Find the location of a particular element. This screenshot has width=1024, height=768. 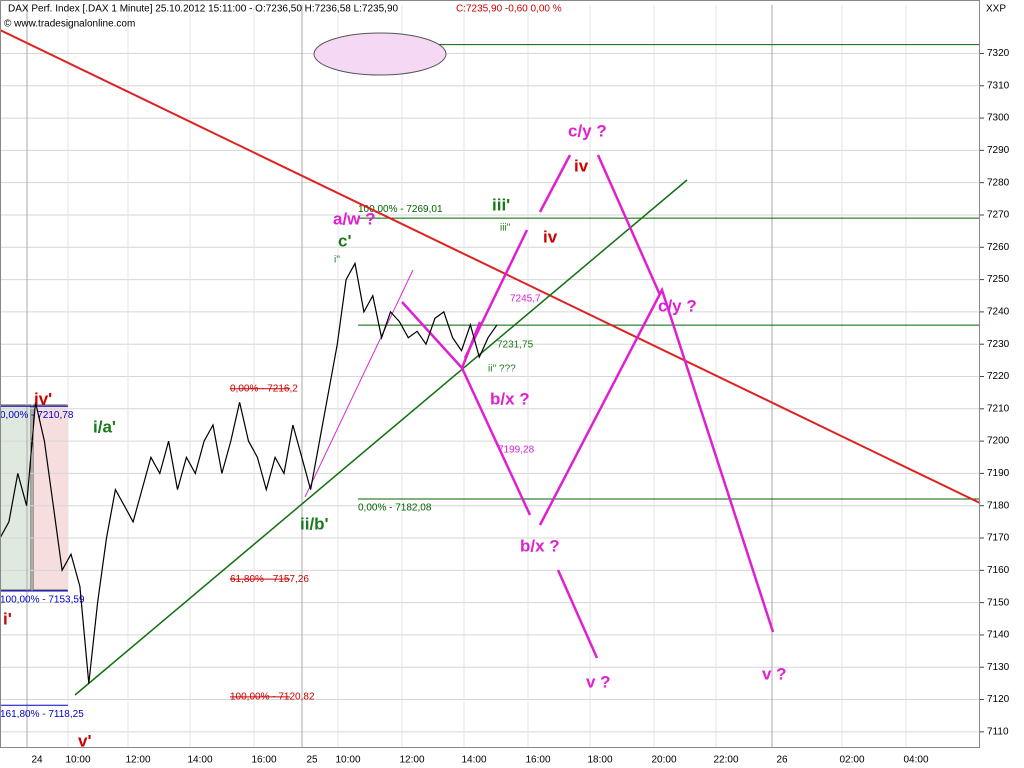

source: © www.tradesignalonline.com is located at coordinates (69, 24).